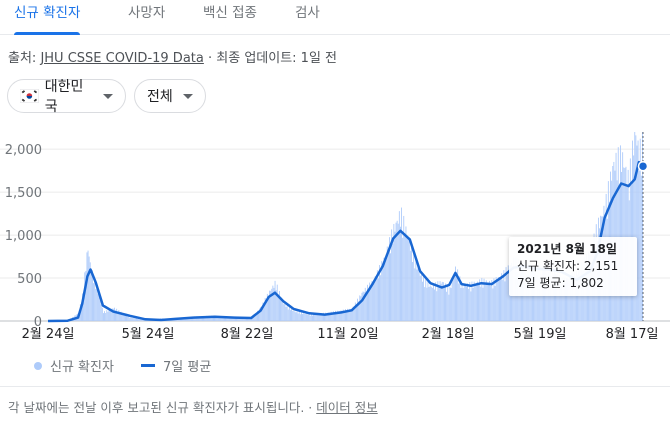 The height and width of the screenshot is (431, 670). Describe the element at coordinates (23, 236) in the screenshot. I see `y-axis-labels: 0 500 1,000 1,500 2,000` at that location.